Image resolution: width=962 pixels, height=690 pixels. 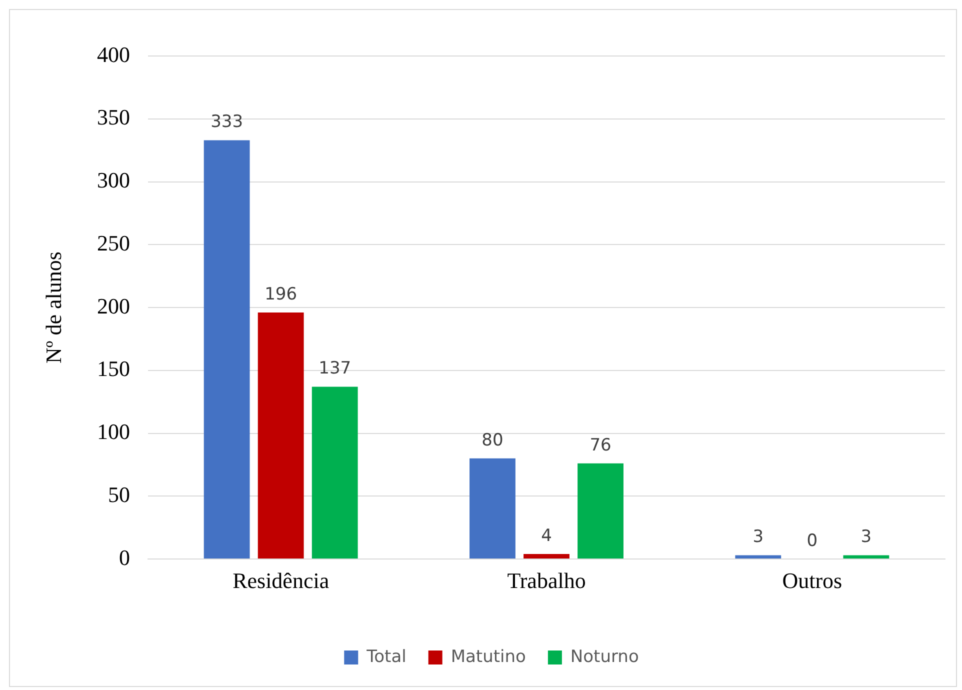 What do you see at coordinates (53, 308) in the screenshot?
I see `y-axis-title: Nº de alunos` at bounding box center [53, 308].